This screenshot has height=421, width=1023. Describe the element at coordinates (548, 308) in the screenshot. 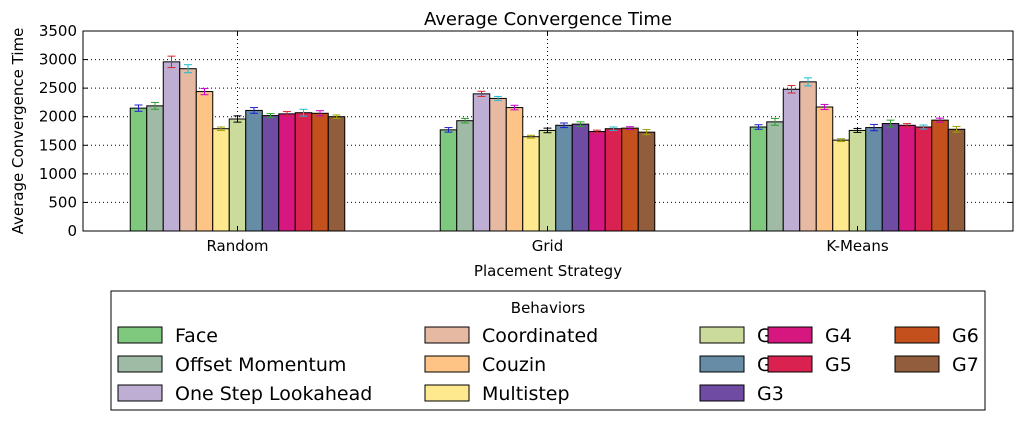

I see `legend-title: Behaviors` at that location.